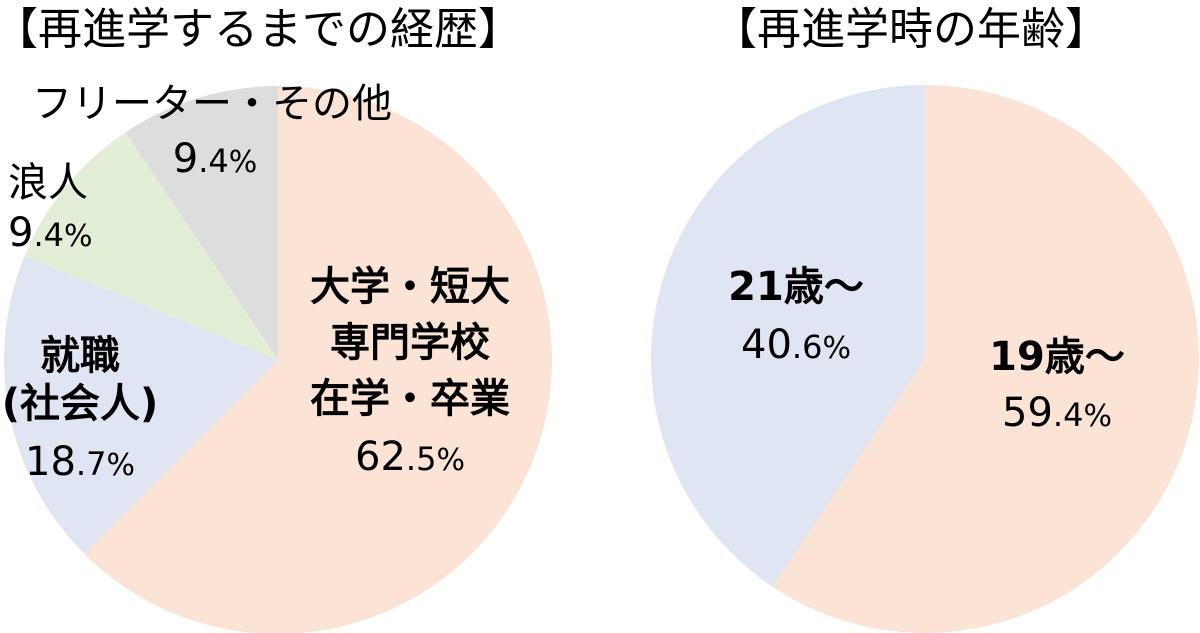 The image size is (1200, 633). I want to click on slice-label-line: 大学・短大, so click(410, 287).